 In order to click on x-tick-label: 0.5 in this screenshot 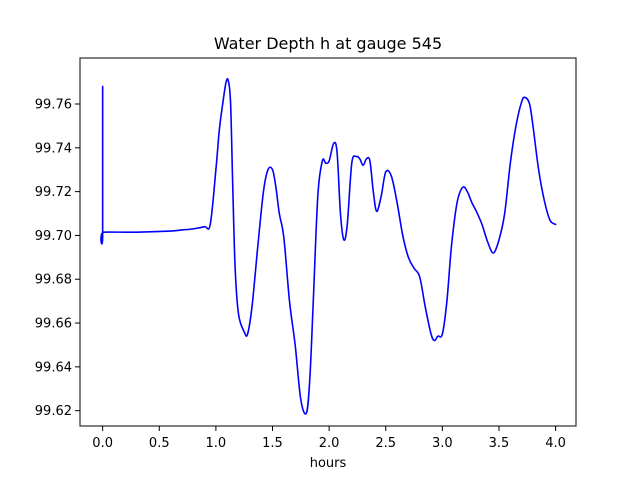, I will do `click(159, 443)`.